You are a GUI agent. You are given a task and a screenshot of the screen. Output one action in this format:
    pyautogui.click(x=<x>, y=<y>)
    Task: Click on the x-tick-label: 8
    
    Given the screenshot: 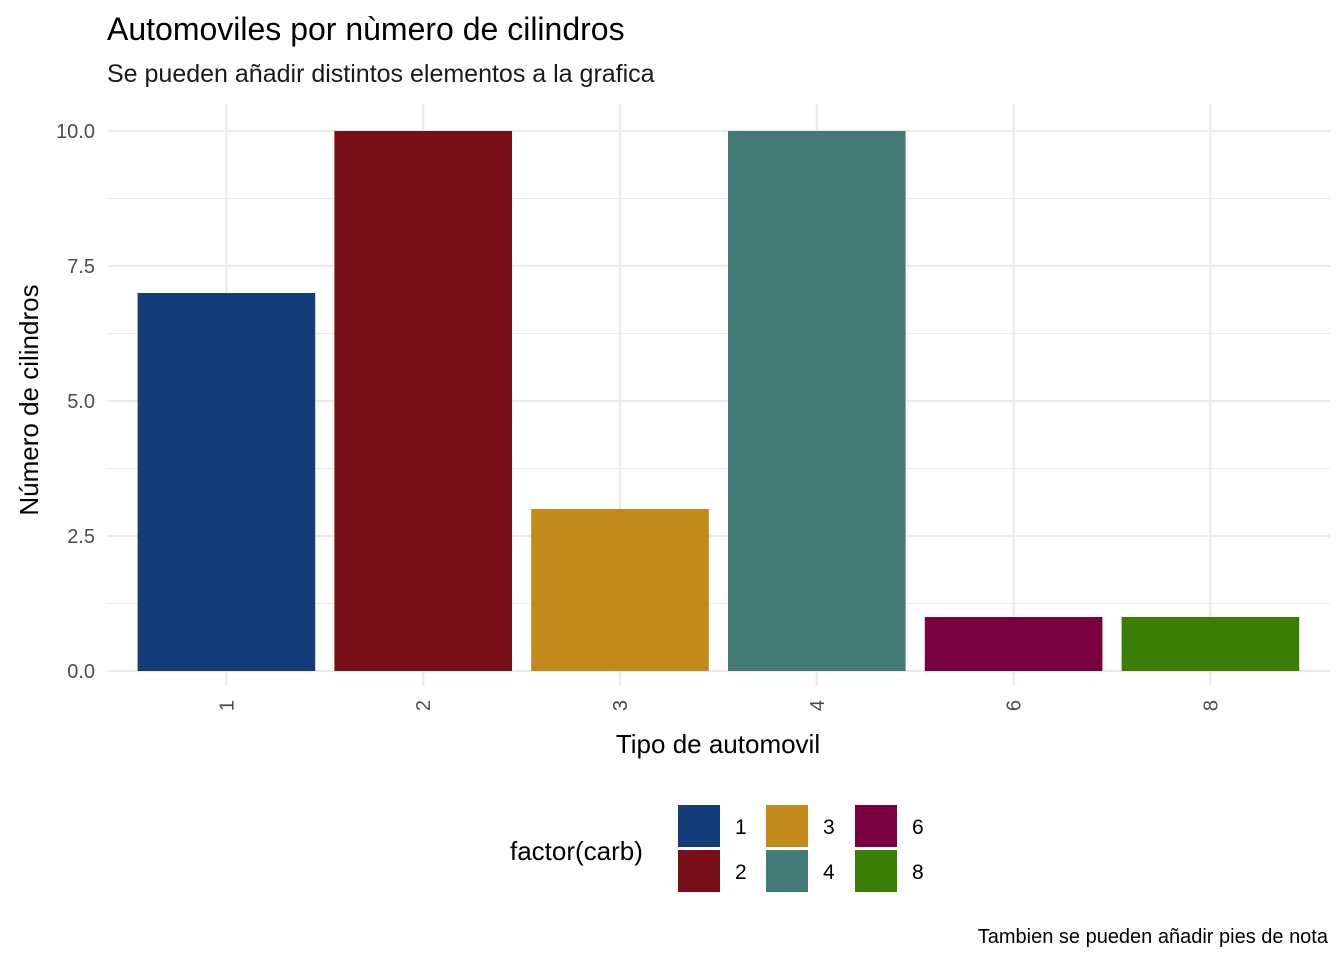 What is the action you would take?
    pyautogui.click(x=1211, y=705)
    